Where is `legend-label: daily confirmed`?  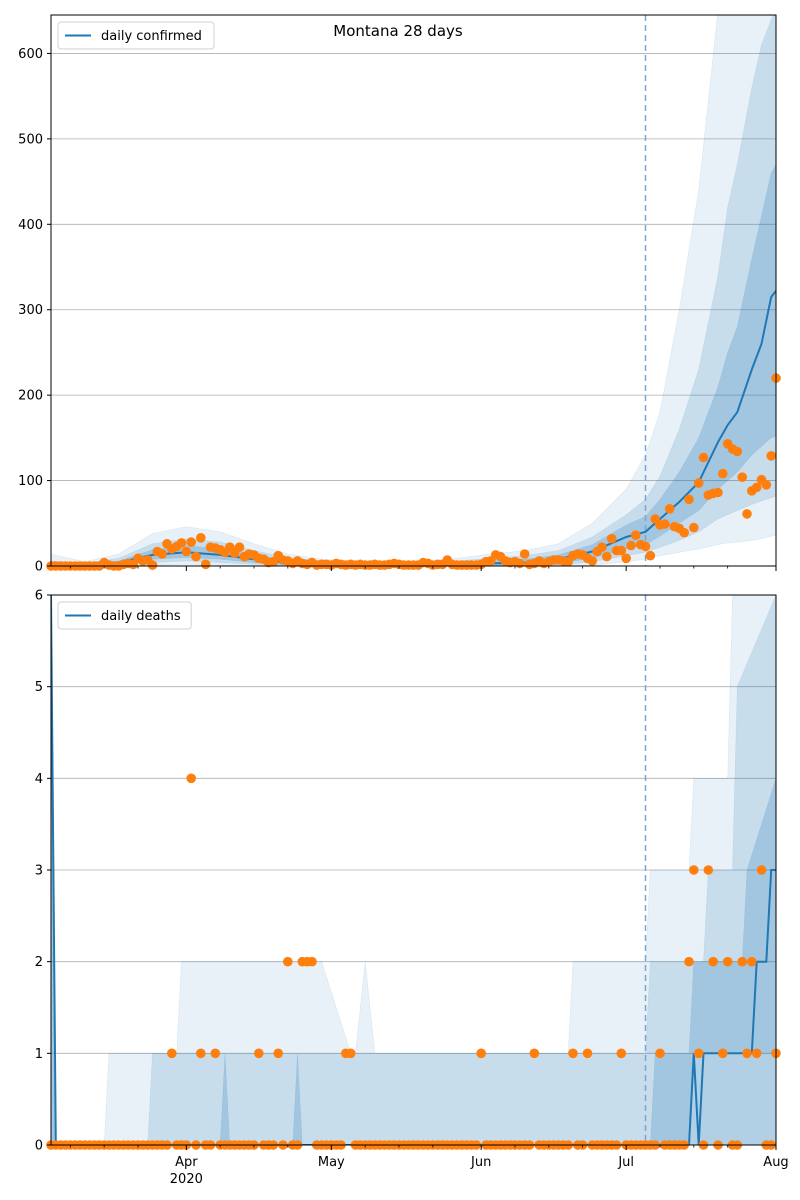
legend-label: daily confirmed is located at coordinates (151, 36).